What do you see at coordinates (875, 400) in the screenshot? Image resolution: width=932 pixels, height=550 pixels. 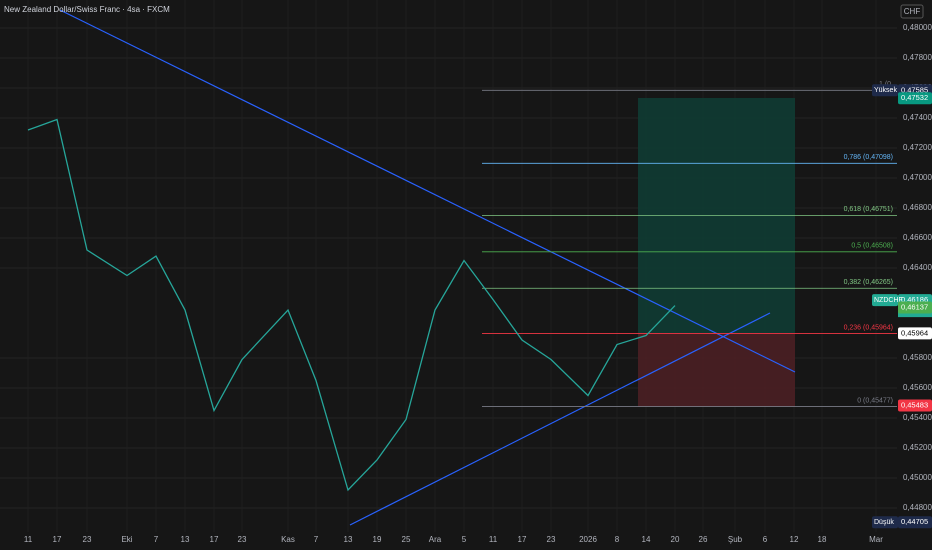 I see `fib-label: 0 (0,45477)` at bounding box center [875, 400].